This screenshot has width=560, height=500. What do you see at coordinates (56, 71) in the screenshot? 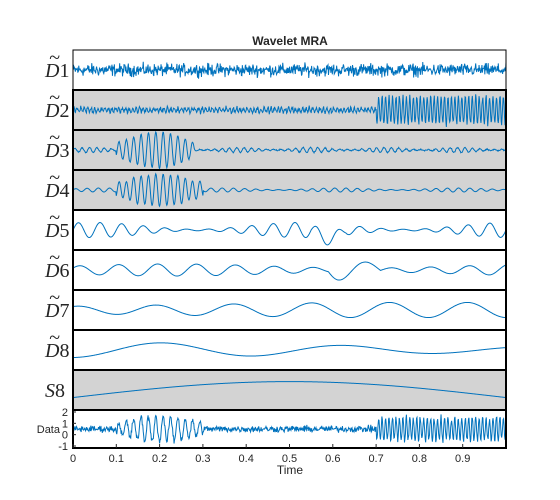
I see `y-label-d1: D1` at bounding box center [56, 71].